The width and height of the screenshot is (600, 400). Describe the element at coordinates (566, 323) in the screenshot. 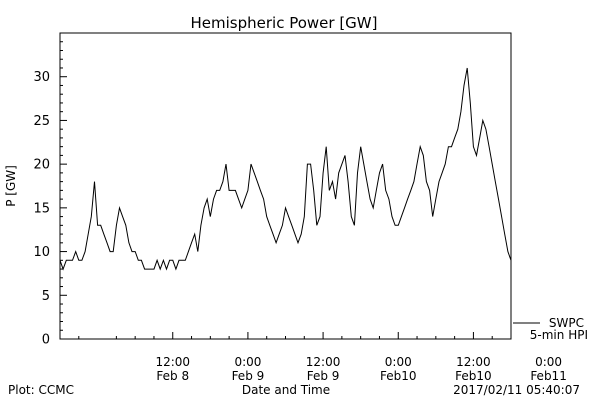

I see `legend-line1: SWPC` at that location.